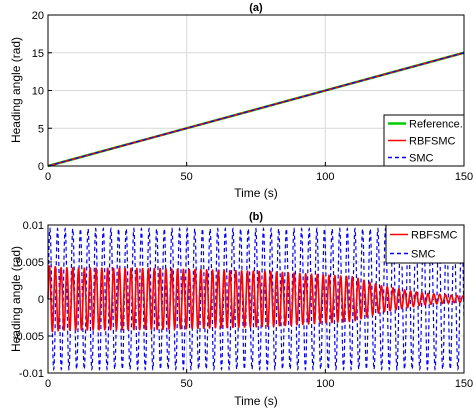 The height and width of the screenshot is (411, 474). I want to click on panel-a-ytick-label: 10, so click(38, 92).